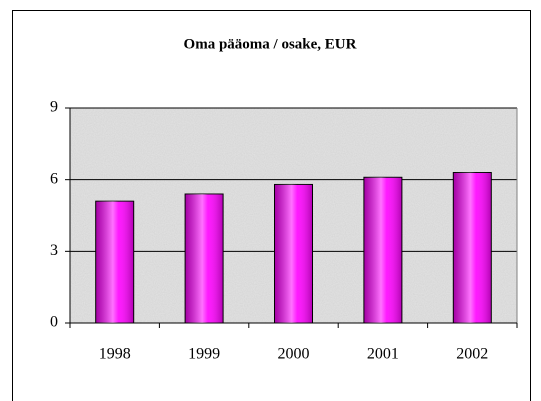 The image size is (541, 401). I want to click on chart-title: Oma pääoma / osake, EUR, so click(270, 44).